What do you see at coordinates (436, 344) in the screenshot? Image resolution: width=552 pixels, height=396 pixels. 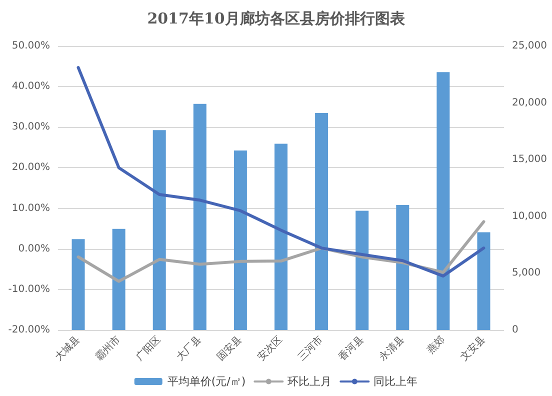 I see `x-tick-label: 燕郊` at bounding box center [436, 344].